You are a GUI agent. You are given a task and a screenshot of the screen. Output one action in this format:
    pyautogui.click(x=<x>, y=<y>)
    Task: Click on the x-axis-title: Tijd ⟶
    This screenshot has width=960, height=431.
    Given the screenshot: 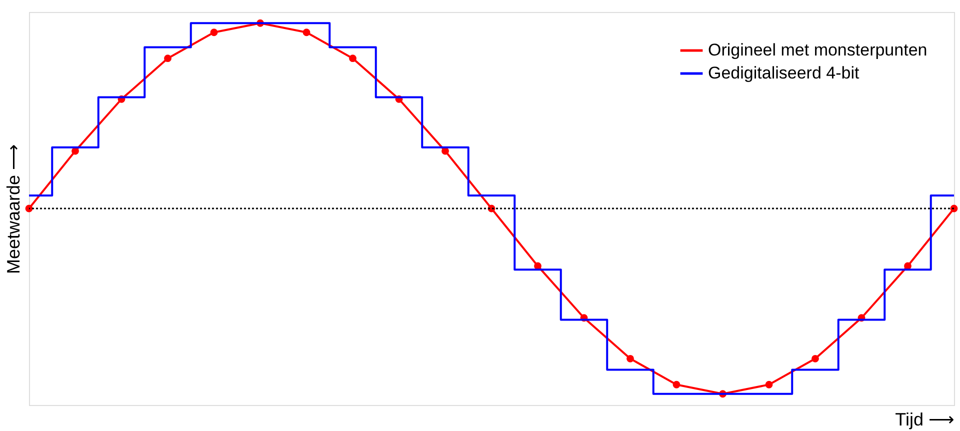 What is the action you would take?
    pyautogui.click(x=924, y=420)
    